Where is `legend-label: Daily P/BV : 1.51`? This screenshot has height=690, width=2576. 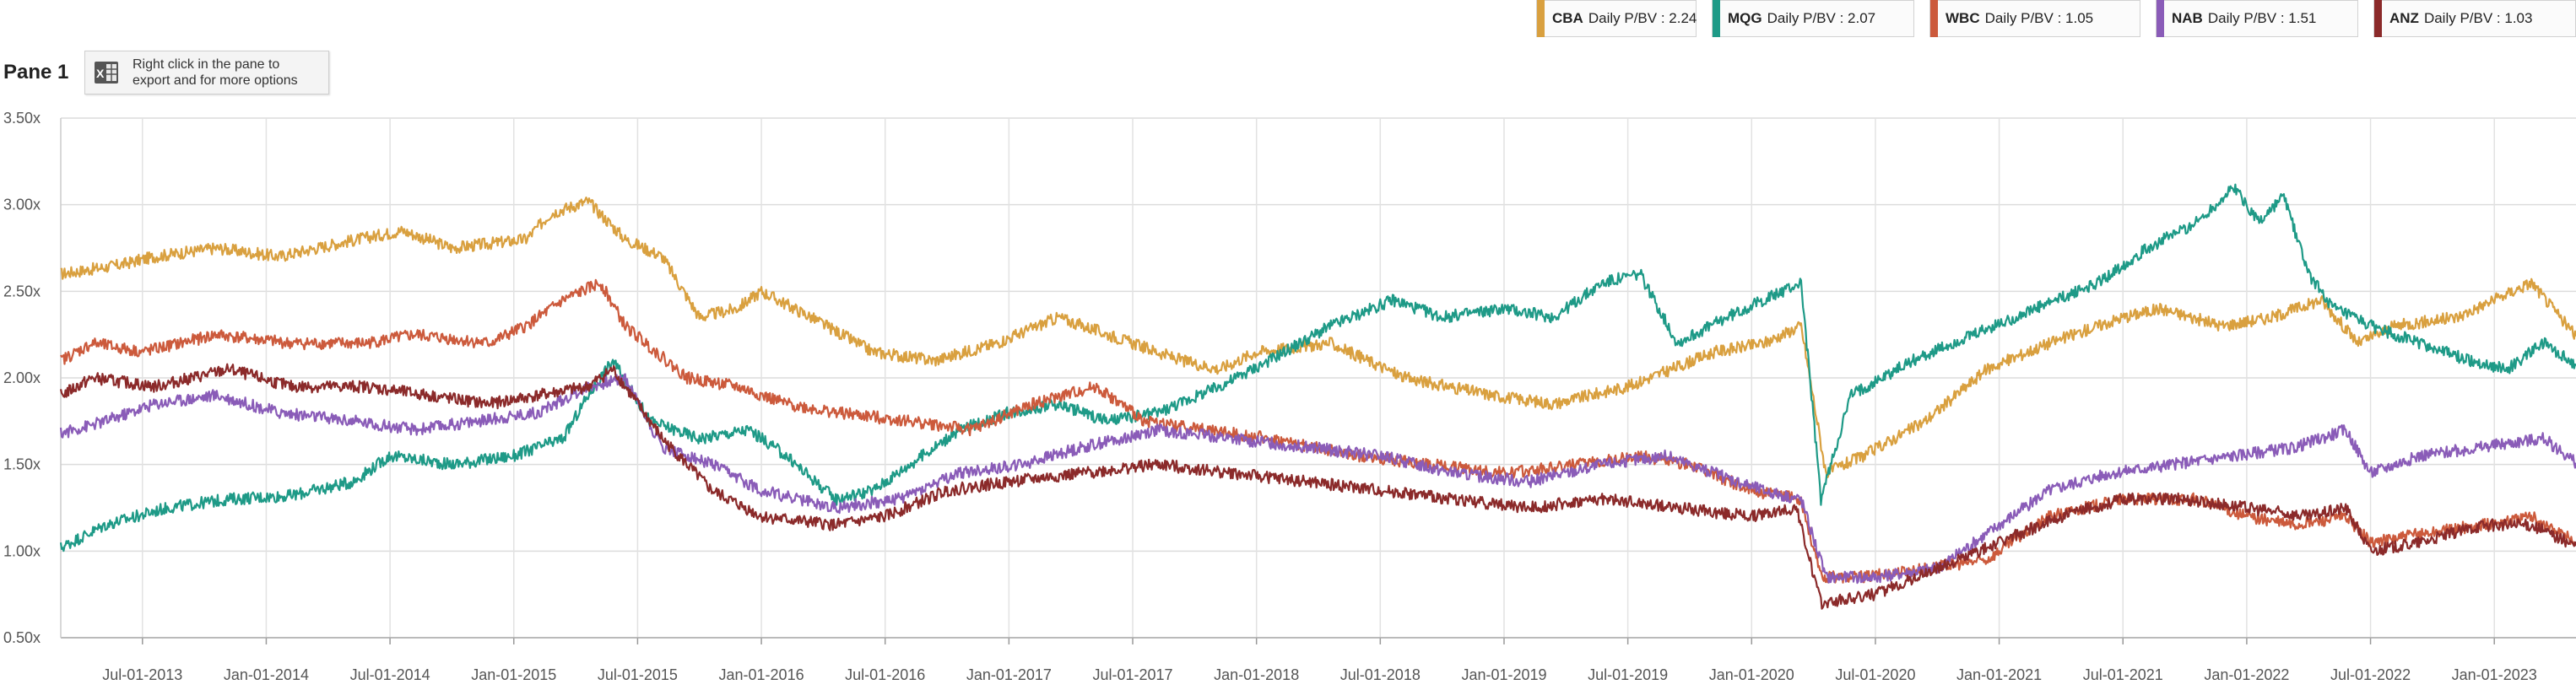
legend-label: Daily P/BV : 1.51 is located at coordinates (2262, 18).